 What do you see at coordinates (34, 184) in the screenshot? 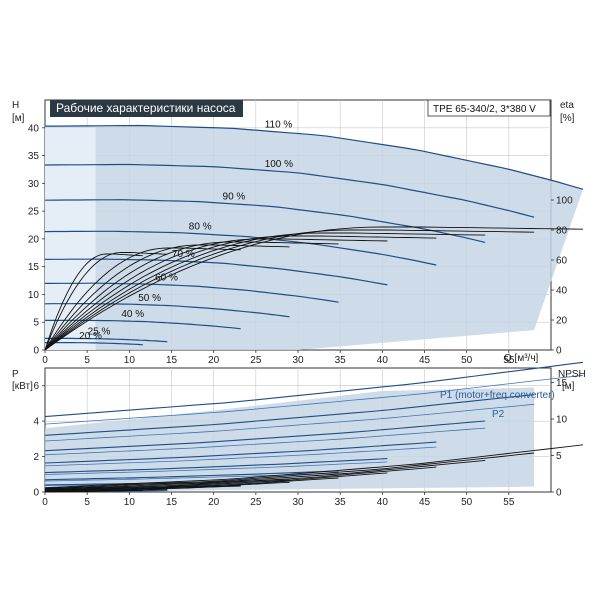
I see `y-tick-label: 30` at bounding box center [34, 184].